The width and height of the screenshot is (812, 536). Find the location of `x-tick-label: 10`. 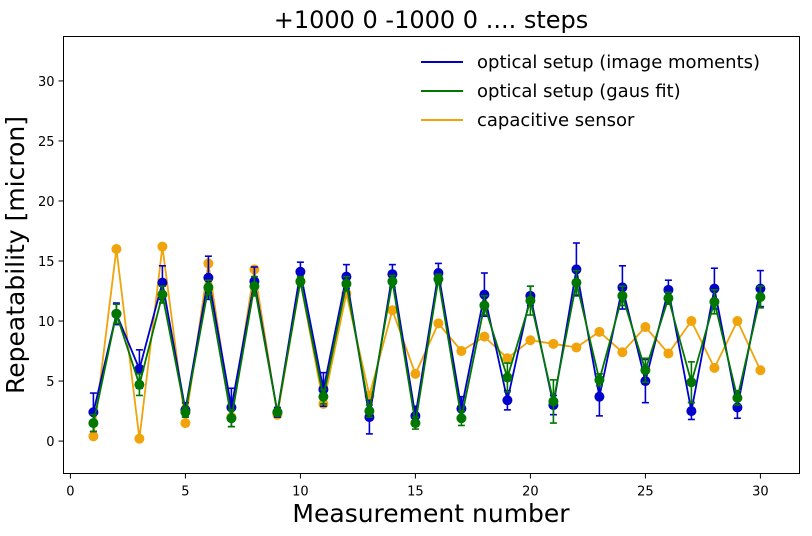

x-tick-label: 10 is located at coordinates (300, 492).